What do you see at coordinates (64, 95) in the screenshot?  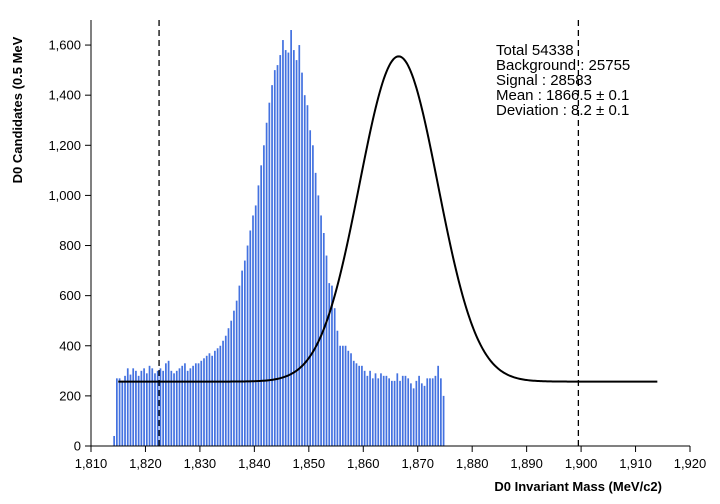 I see `y-tick-label: 1,400` at bounding box center [64, 95].